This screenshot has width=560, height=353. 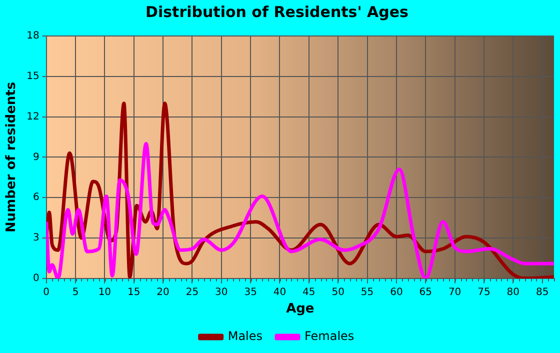 I want to click on x-axis-title: Age, so click(x=300, y=309).